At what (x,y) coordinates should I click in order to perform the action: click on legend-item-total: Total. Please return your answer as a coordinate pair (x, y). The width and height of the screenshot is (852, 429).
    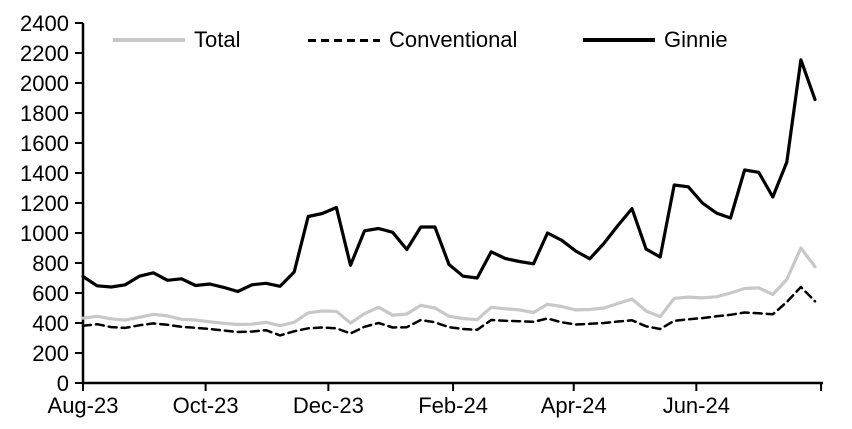
    Looking at the image, I should click on (176, 40).